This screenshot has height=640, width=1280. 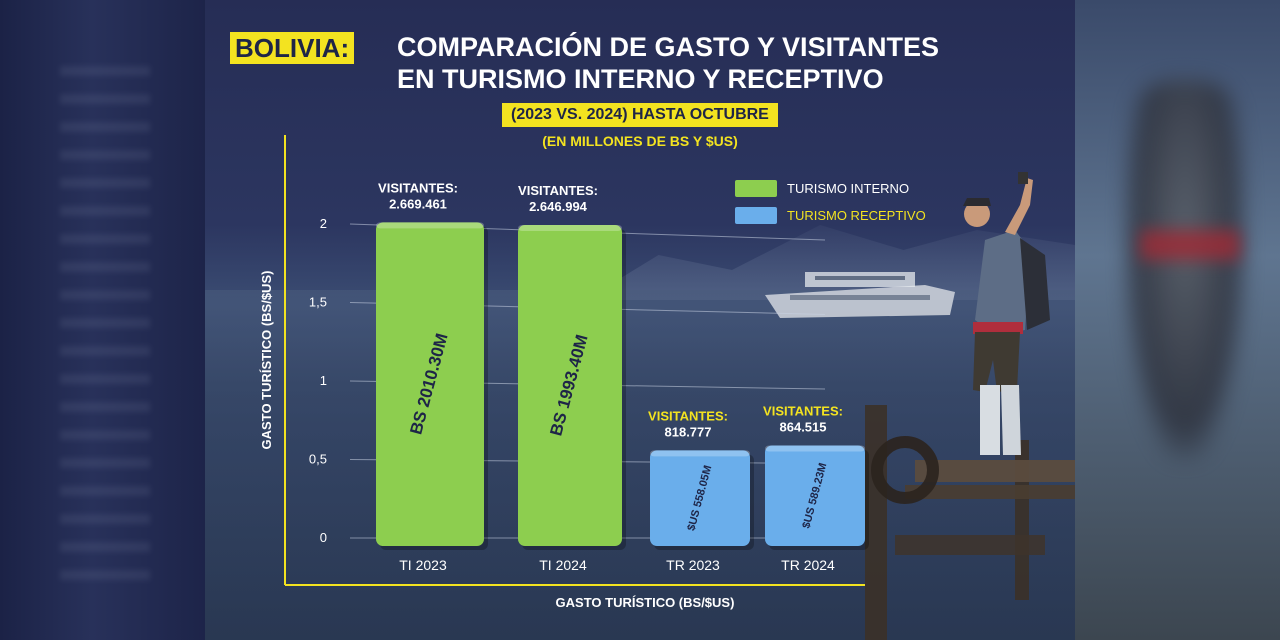 What do you see at coordinates (266, 360) in the screenshot?
I see `y-axis-title: GASTO TURÍSTICO (BS/$US)` at bounding box center [266, 360].